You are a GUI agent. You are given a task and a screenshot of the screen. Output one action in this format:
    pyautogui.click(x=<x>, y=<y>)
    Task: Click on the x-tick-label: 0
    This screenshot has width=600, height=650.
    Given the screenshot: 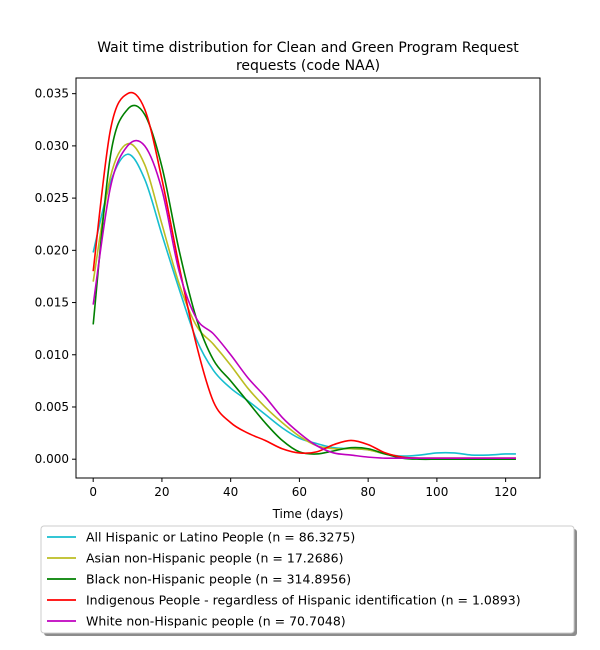 What is the action you would take?
    pyautogui.click(x=93, y=492)
    